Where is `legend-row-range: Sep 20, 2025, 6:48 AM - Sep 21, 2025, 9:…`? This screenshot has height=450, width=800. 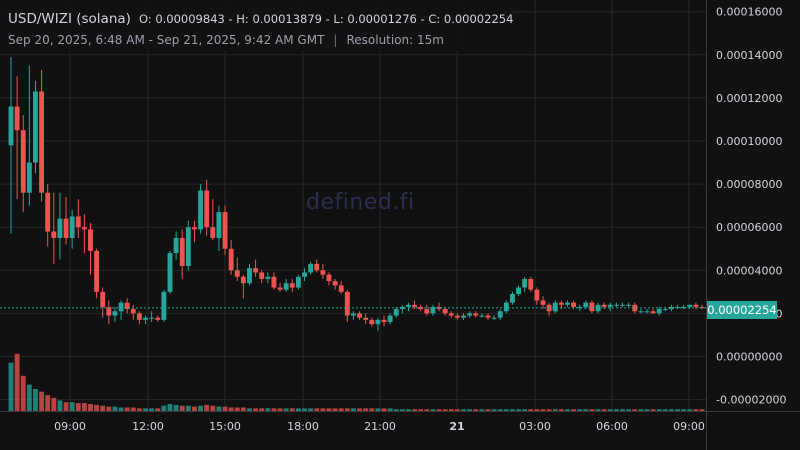 legend-row-range: Sep 20, 2025, 6:48 AM - Sep 21, 2025, 9:… is located at coordinates (260, 40).